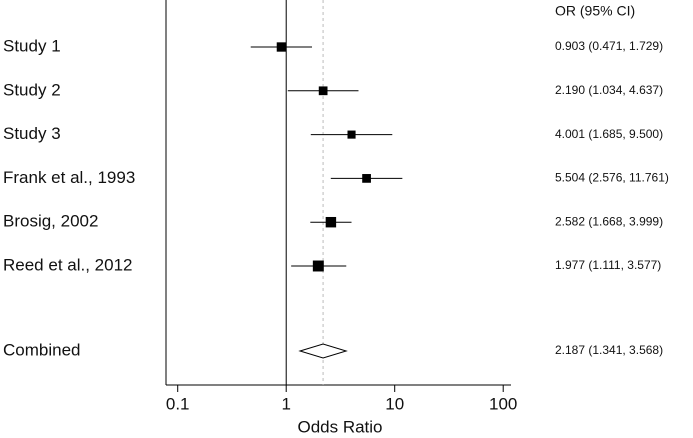  What do you see at coordinates (69, 177) in the screenshot?
I see `study-label: Frank et al., 1993` at bounding box center [69, 177].